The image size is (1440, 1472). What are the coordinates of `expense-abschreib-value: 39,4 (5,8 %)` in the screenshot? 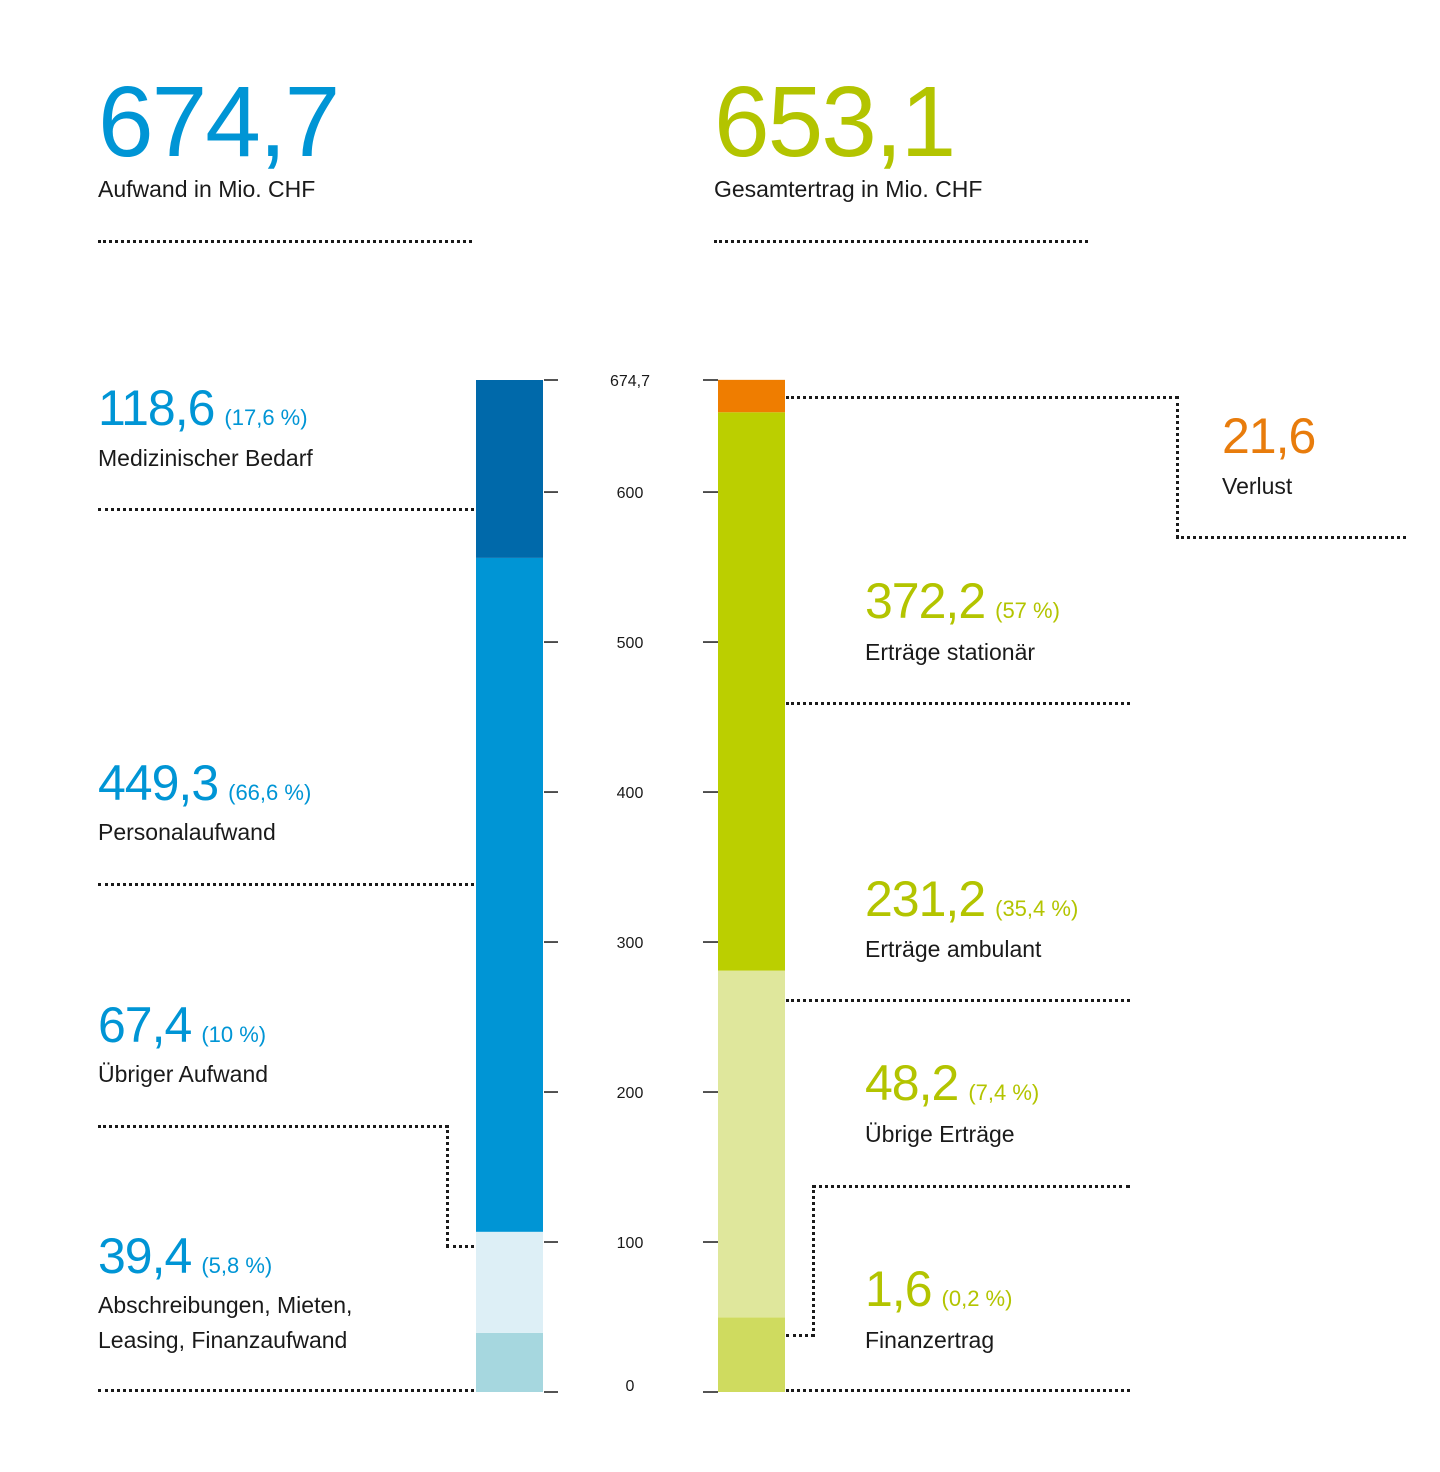 It's located at (185, 1256).